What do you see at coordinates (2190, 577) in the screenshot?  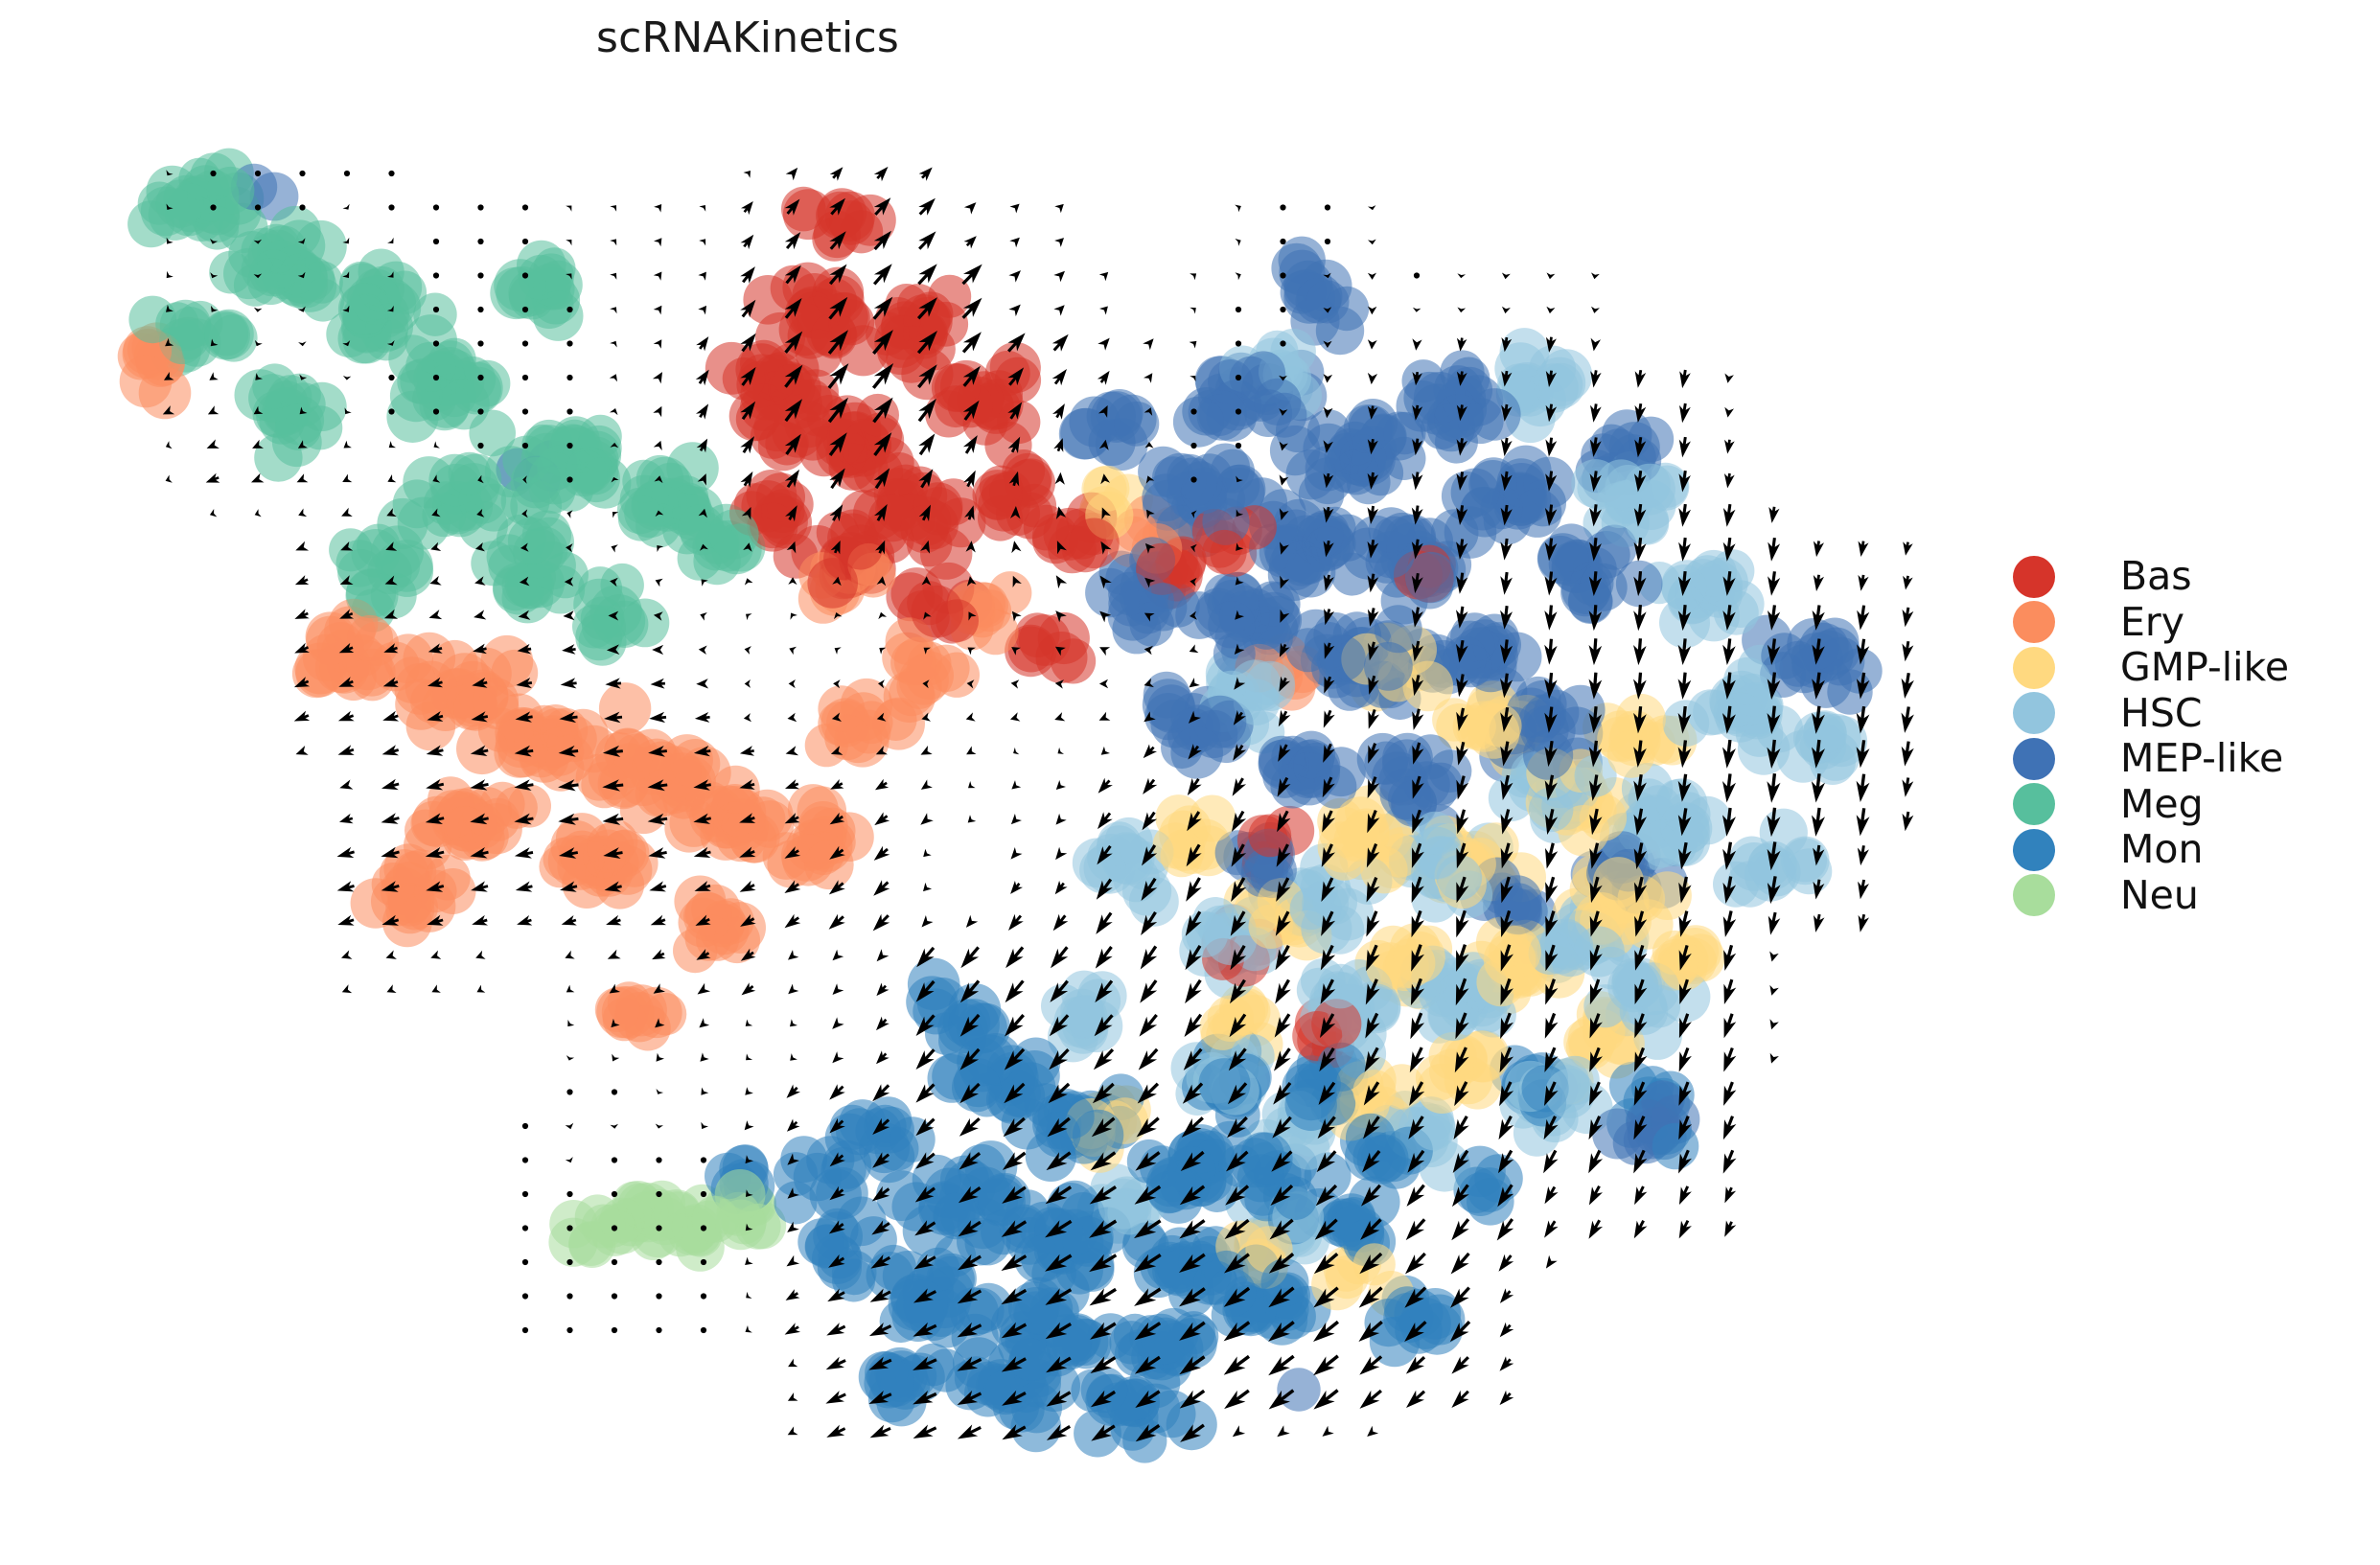 I see `legend-item-bas: Bas` at bounding box center [2190, 577].